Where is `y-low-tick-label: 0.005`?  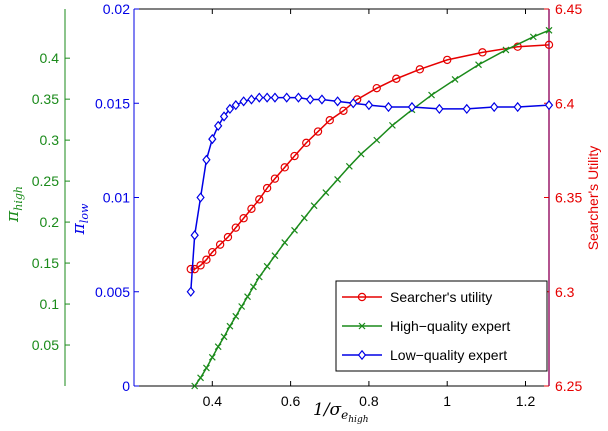 y-low-tick-label: 0.005 is located at coordinates (112, 292).